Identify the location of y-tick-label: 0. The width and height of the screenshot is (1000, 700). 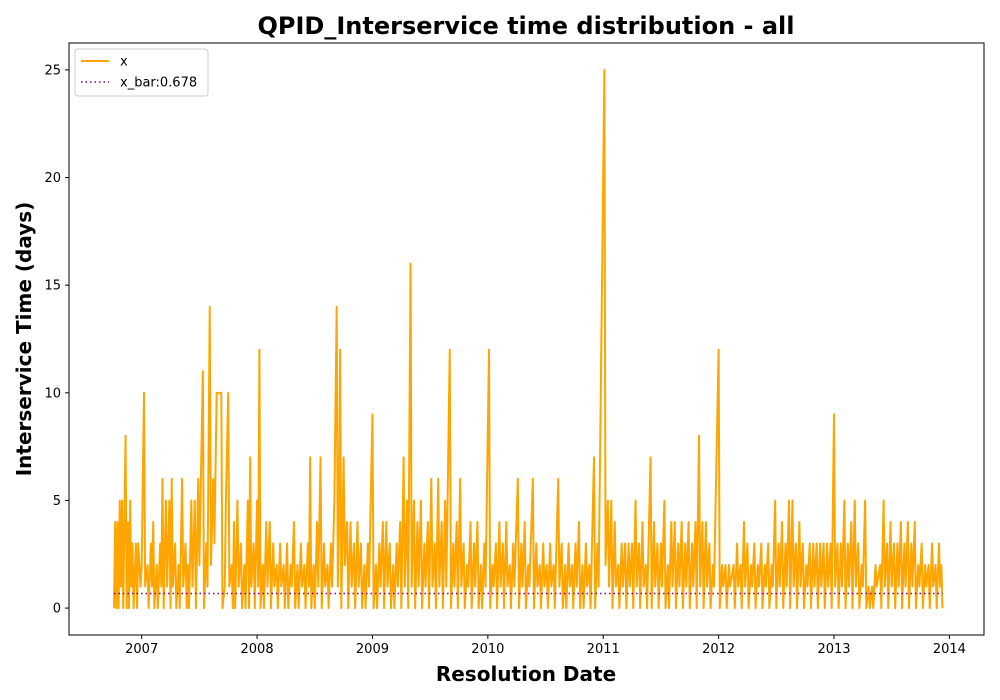
(57, 609).